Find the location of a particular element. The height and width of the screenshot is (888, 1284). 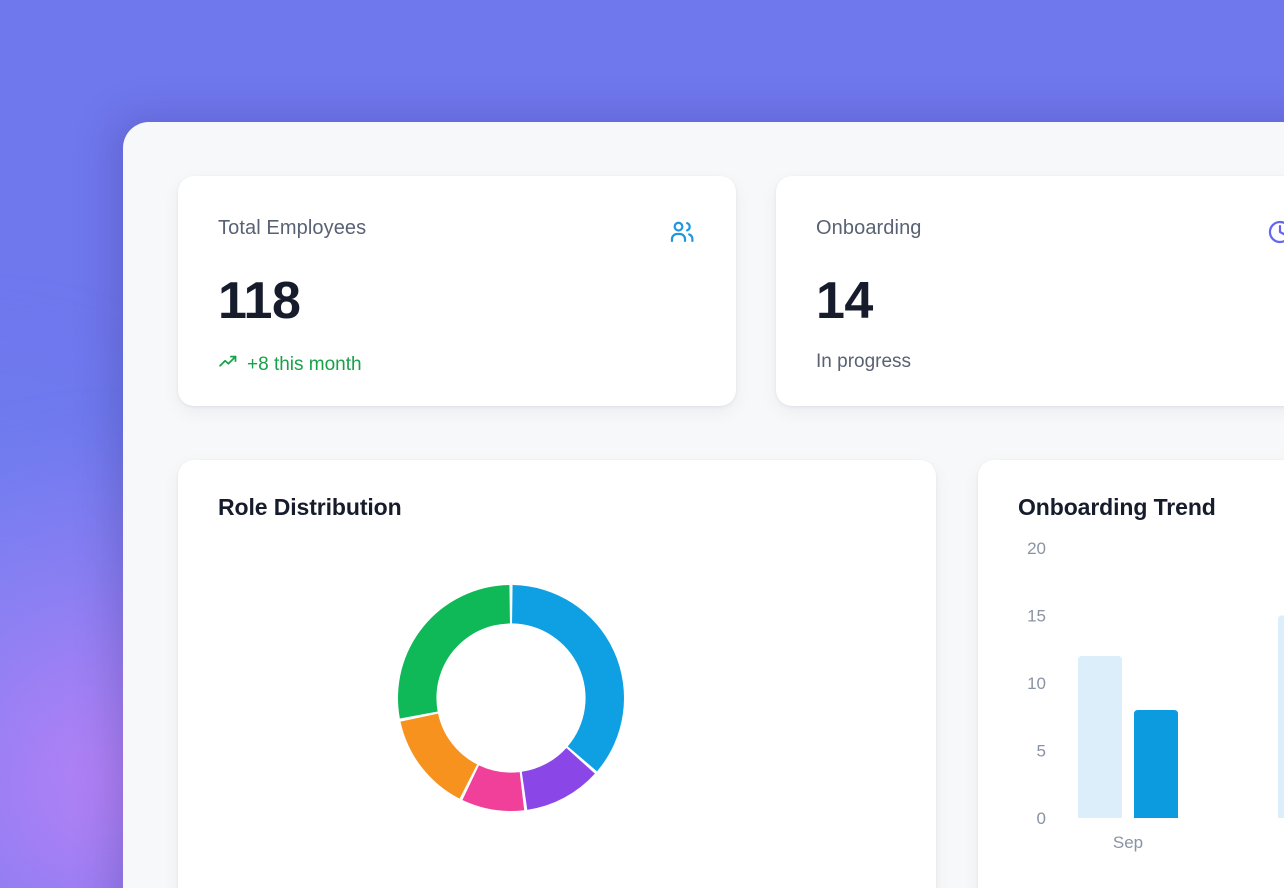

bar-chart: 05101520SepOct is located at coordinates (1141, 699).